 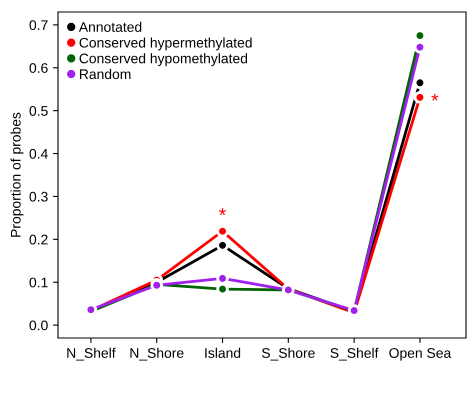 I want to click on x-tick-label: S_Shore, so click(x=288, y=354).